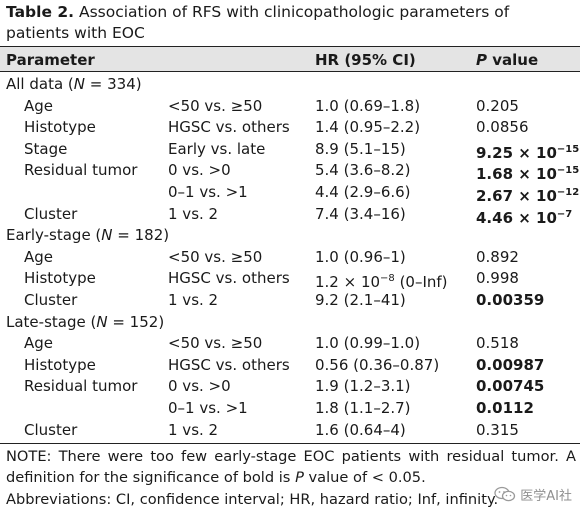 The image size is (580, 514). Describe the element at coordinates (502, 127) in the screenshot. I see `p-value-cell: 0.0856` at that location.